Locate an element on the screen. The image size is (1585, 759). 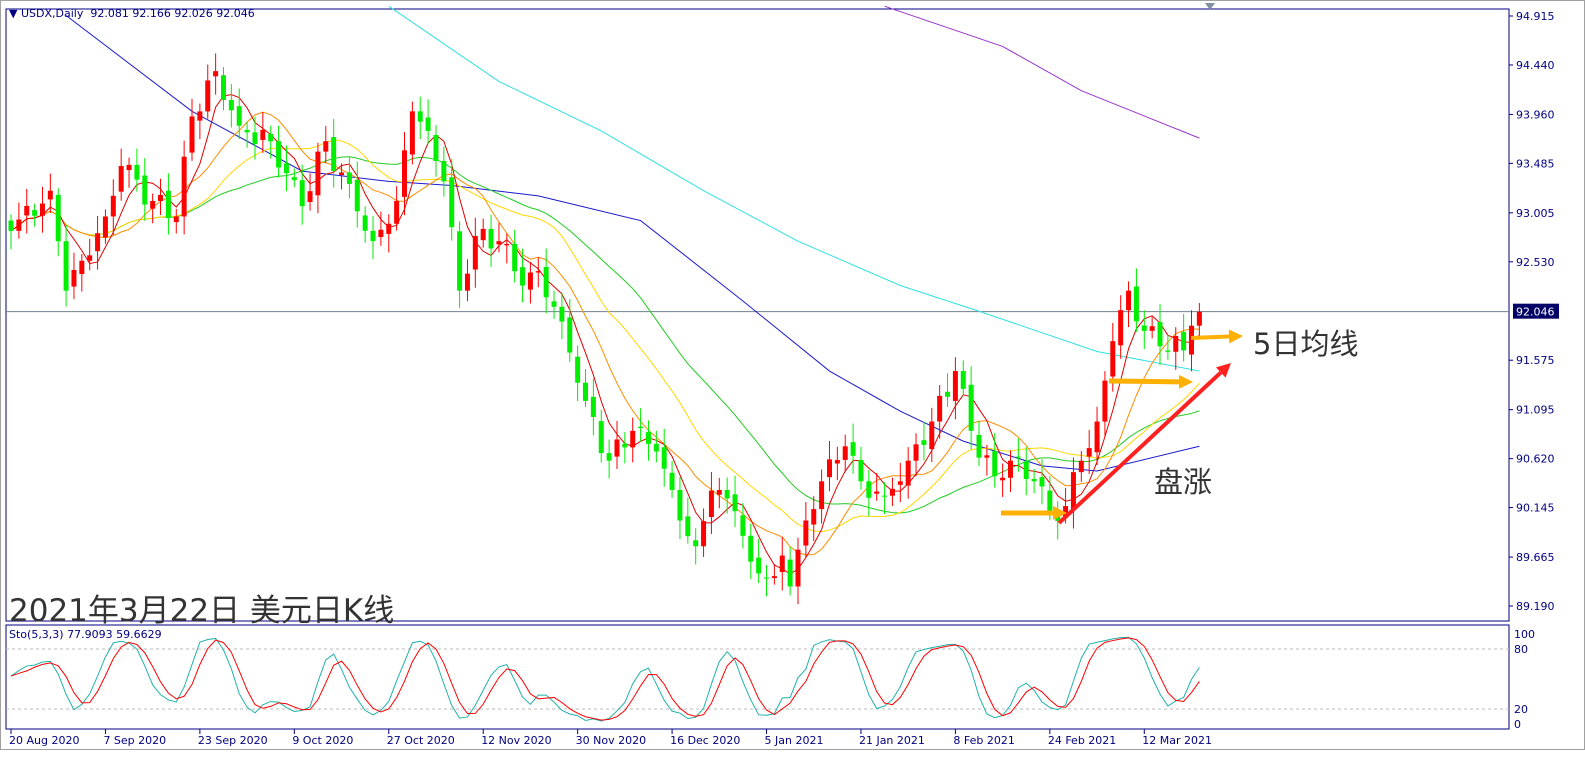
stochastic-main-line is located at coordinates (605, 679).